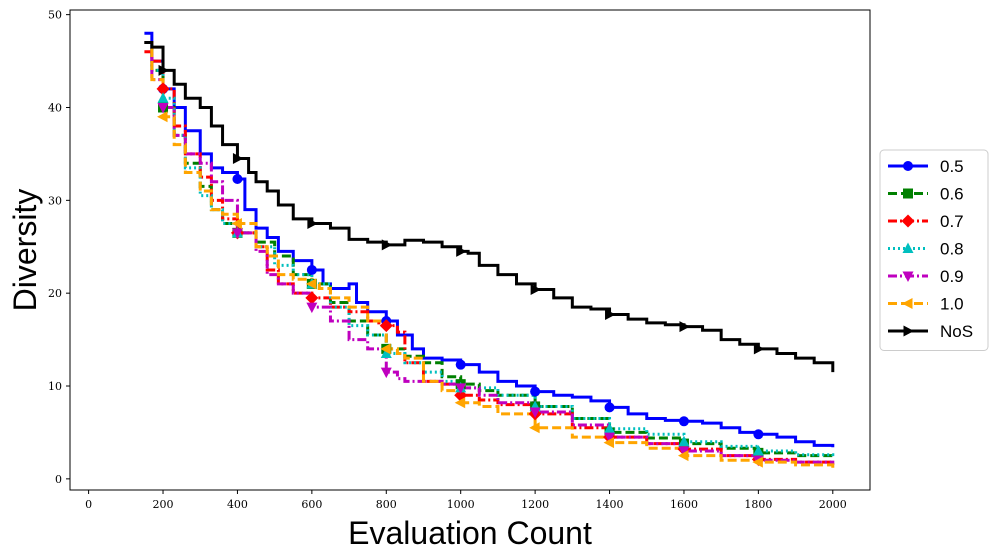 The height and width of the screenshot is (559, 997). Describe the element at coordinates (25, 250) in the screenshot. I see `y-axis-label: Diversity` at that location.